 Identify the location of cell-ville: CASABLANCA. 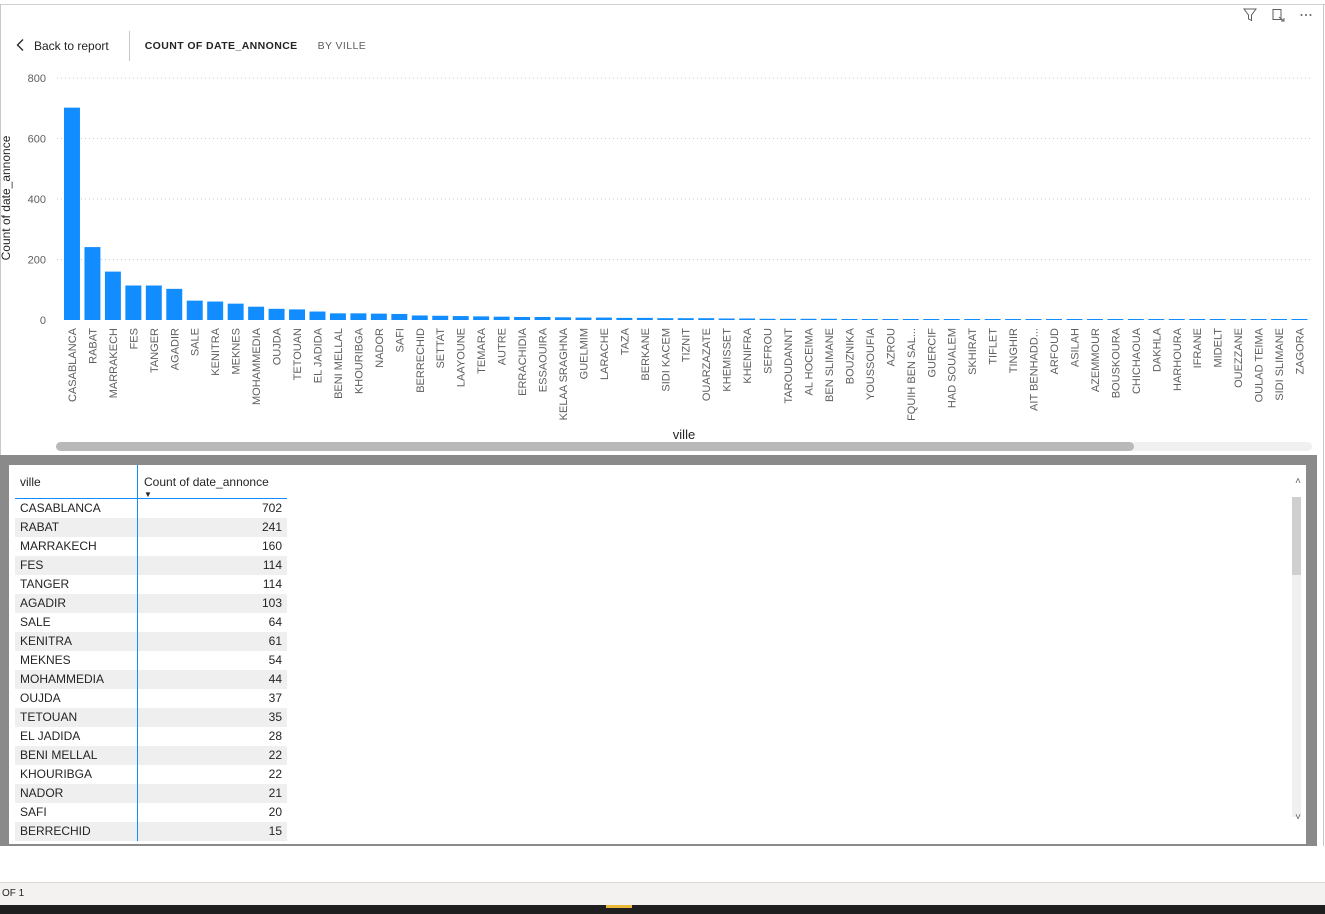
(76, 508).